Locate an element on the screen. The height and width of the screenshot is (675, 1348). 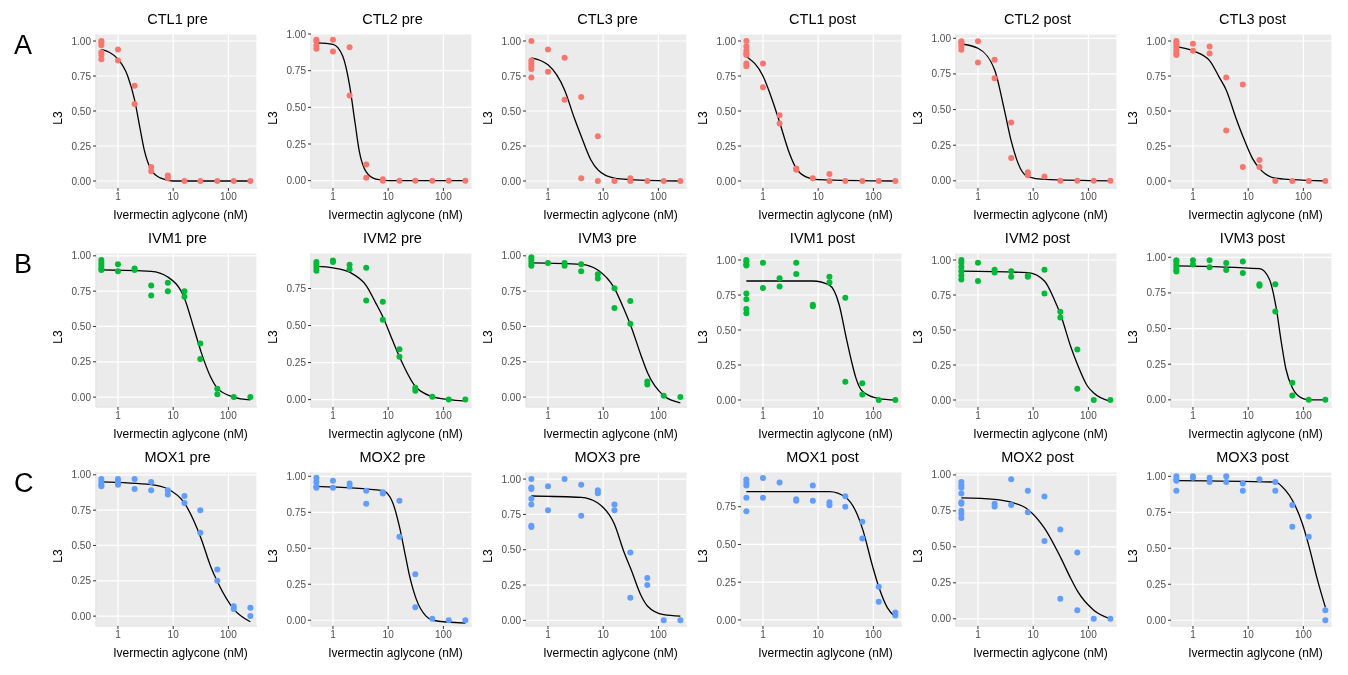
chart-title: MOX2 post is located at coordinates (1037, 457).